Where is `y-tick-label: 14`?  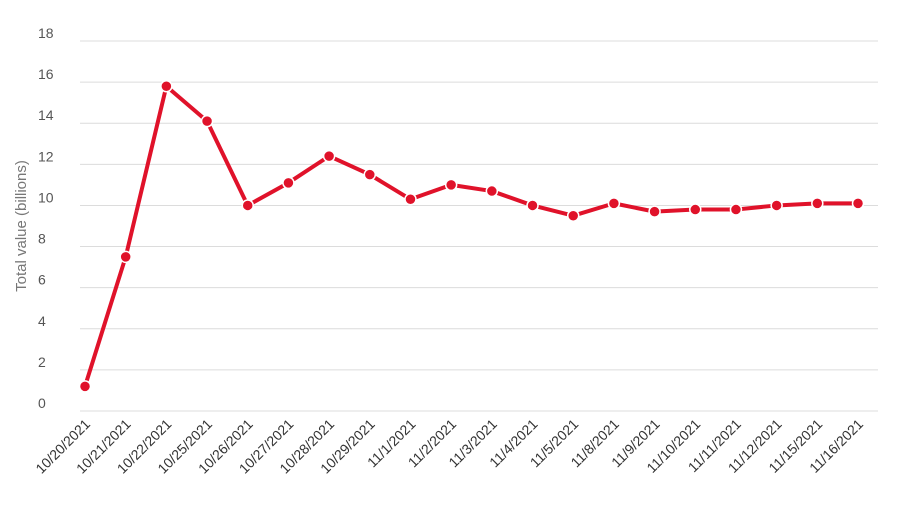 y-tick-label: 14 is located at coordinates (46, 115).